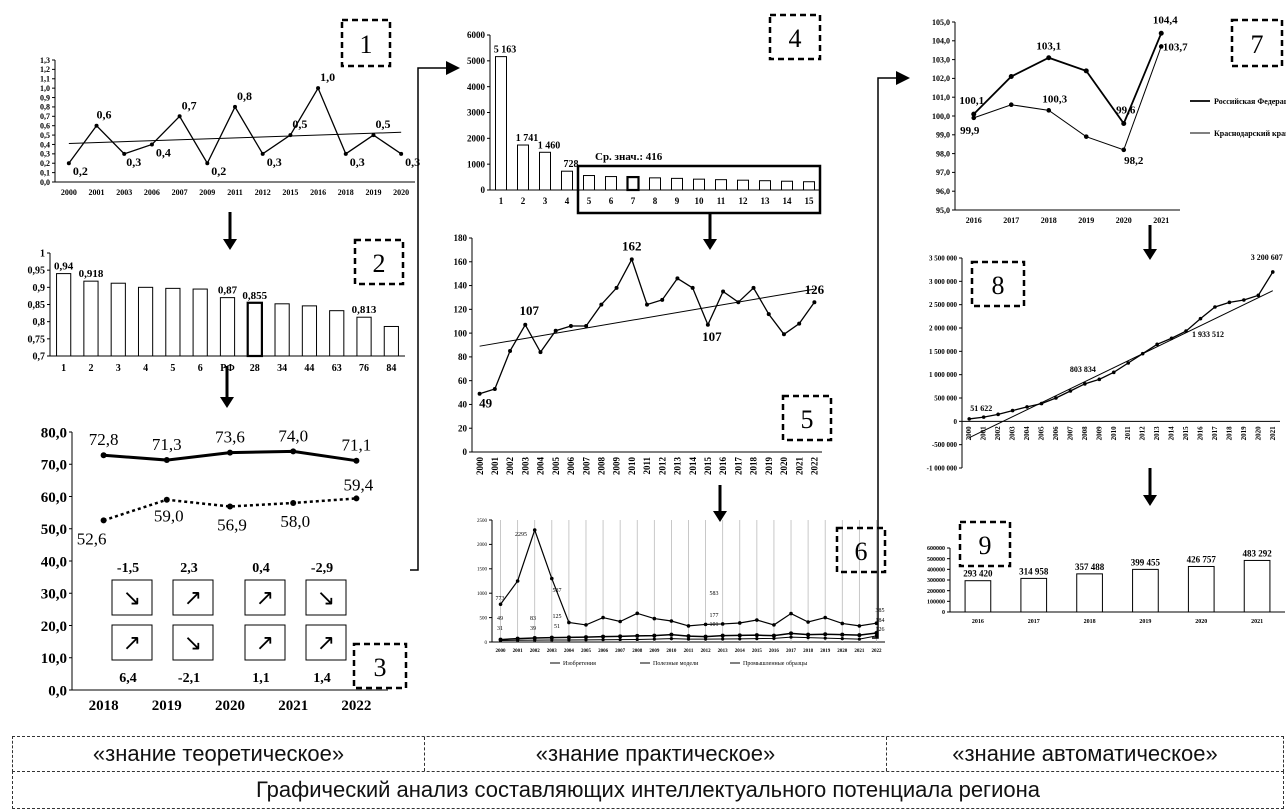 This screenshot has width=1286, height=812. Describe the element at coordinates (45, 135) in the screenshot. I see `y-tick-label: 0,5` at that location.